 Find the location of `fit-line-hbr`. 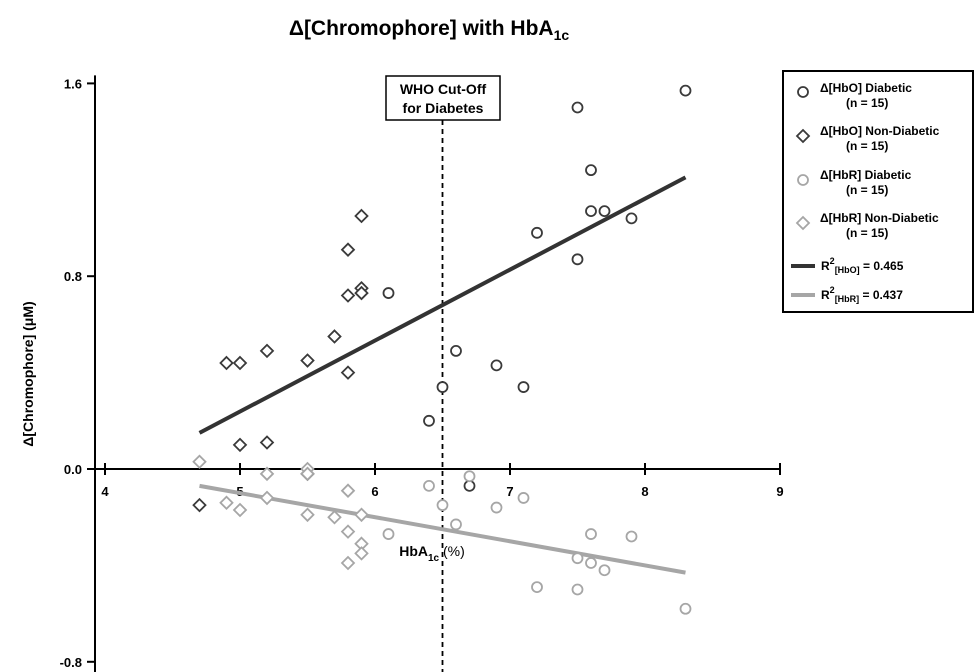

fit-line-hbr is located at coordinates (442, 529).